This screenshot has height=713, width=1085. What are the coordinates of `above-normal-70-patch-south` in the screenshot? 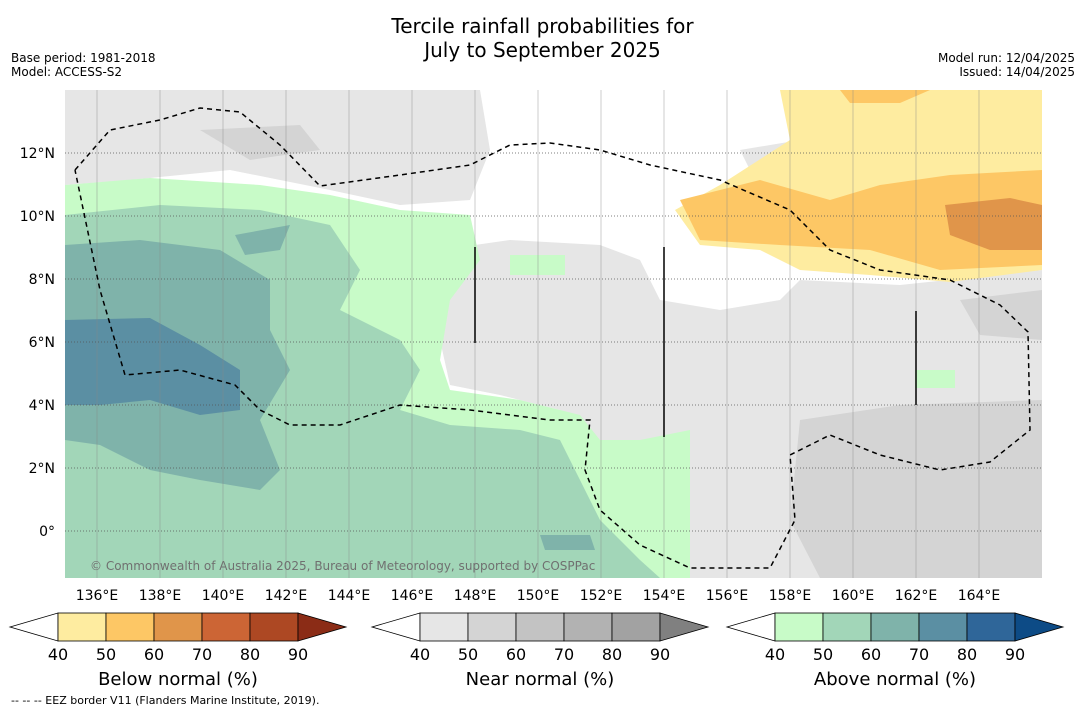 It's located at (567, 542).